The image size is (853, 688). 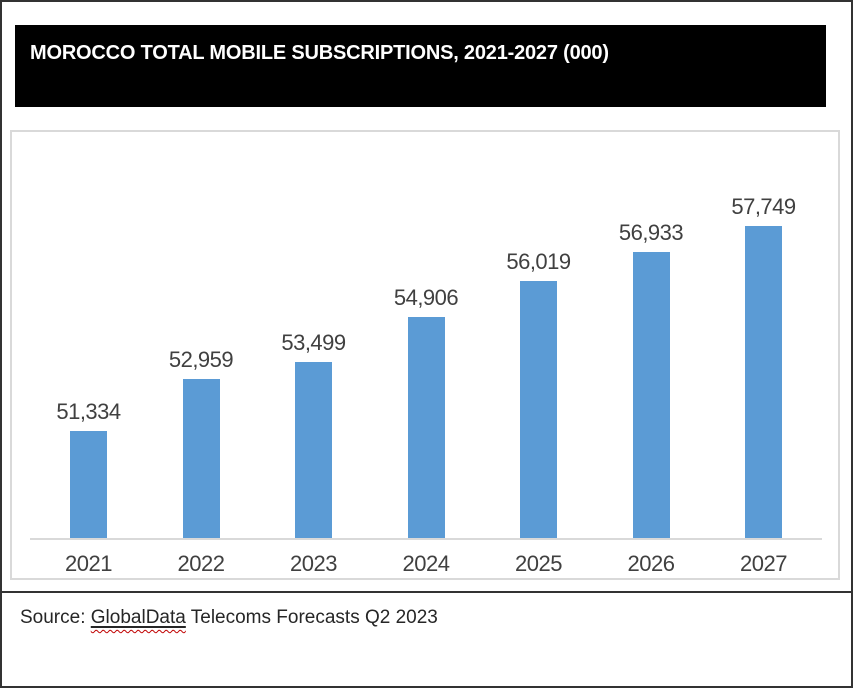 I want to click on x-tick-2021: 2021, so click(x=88, y=563).